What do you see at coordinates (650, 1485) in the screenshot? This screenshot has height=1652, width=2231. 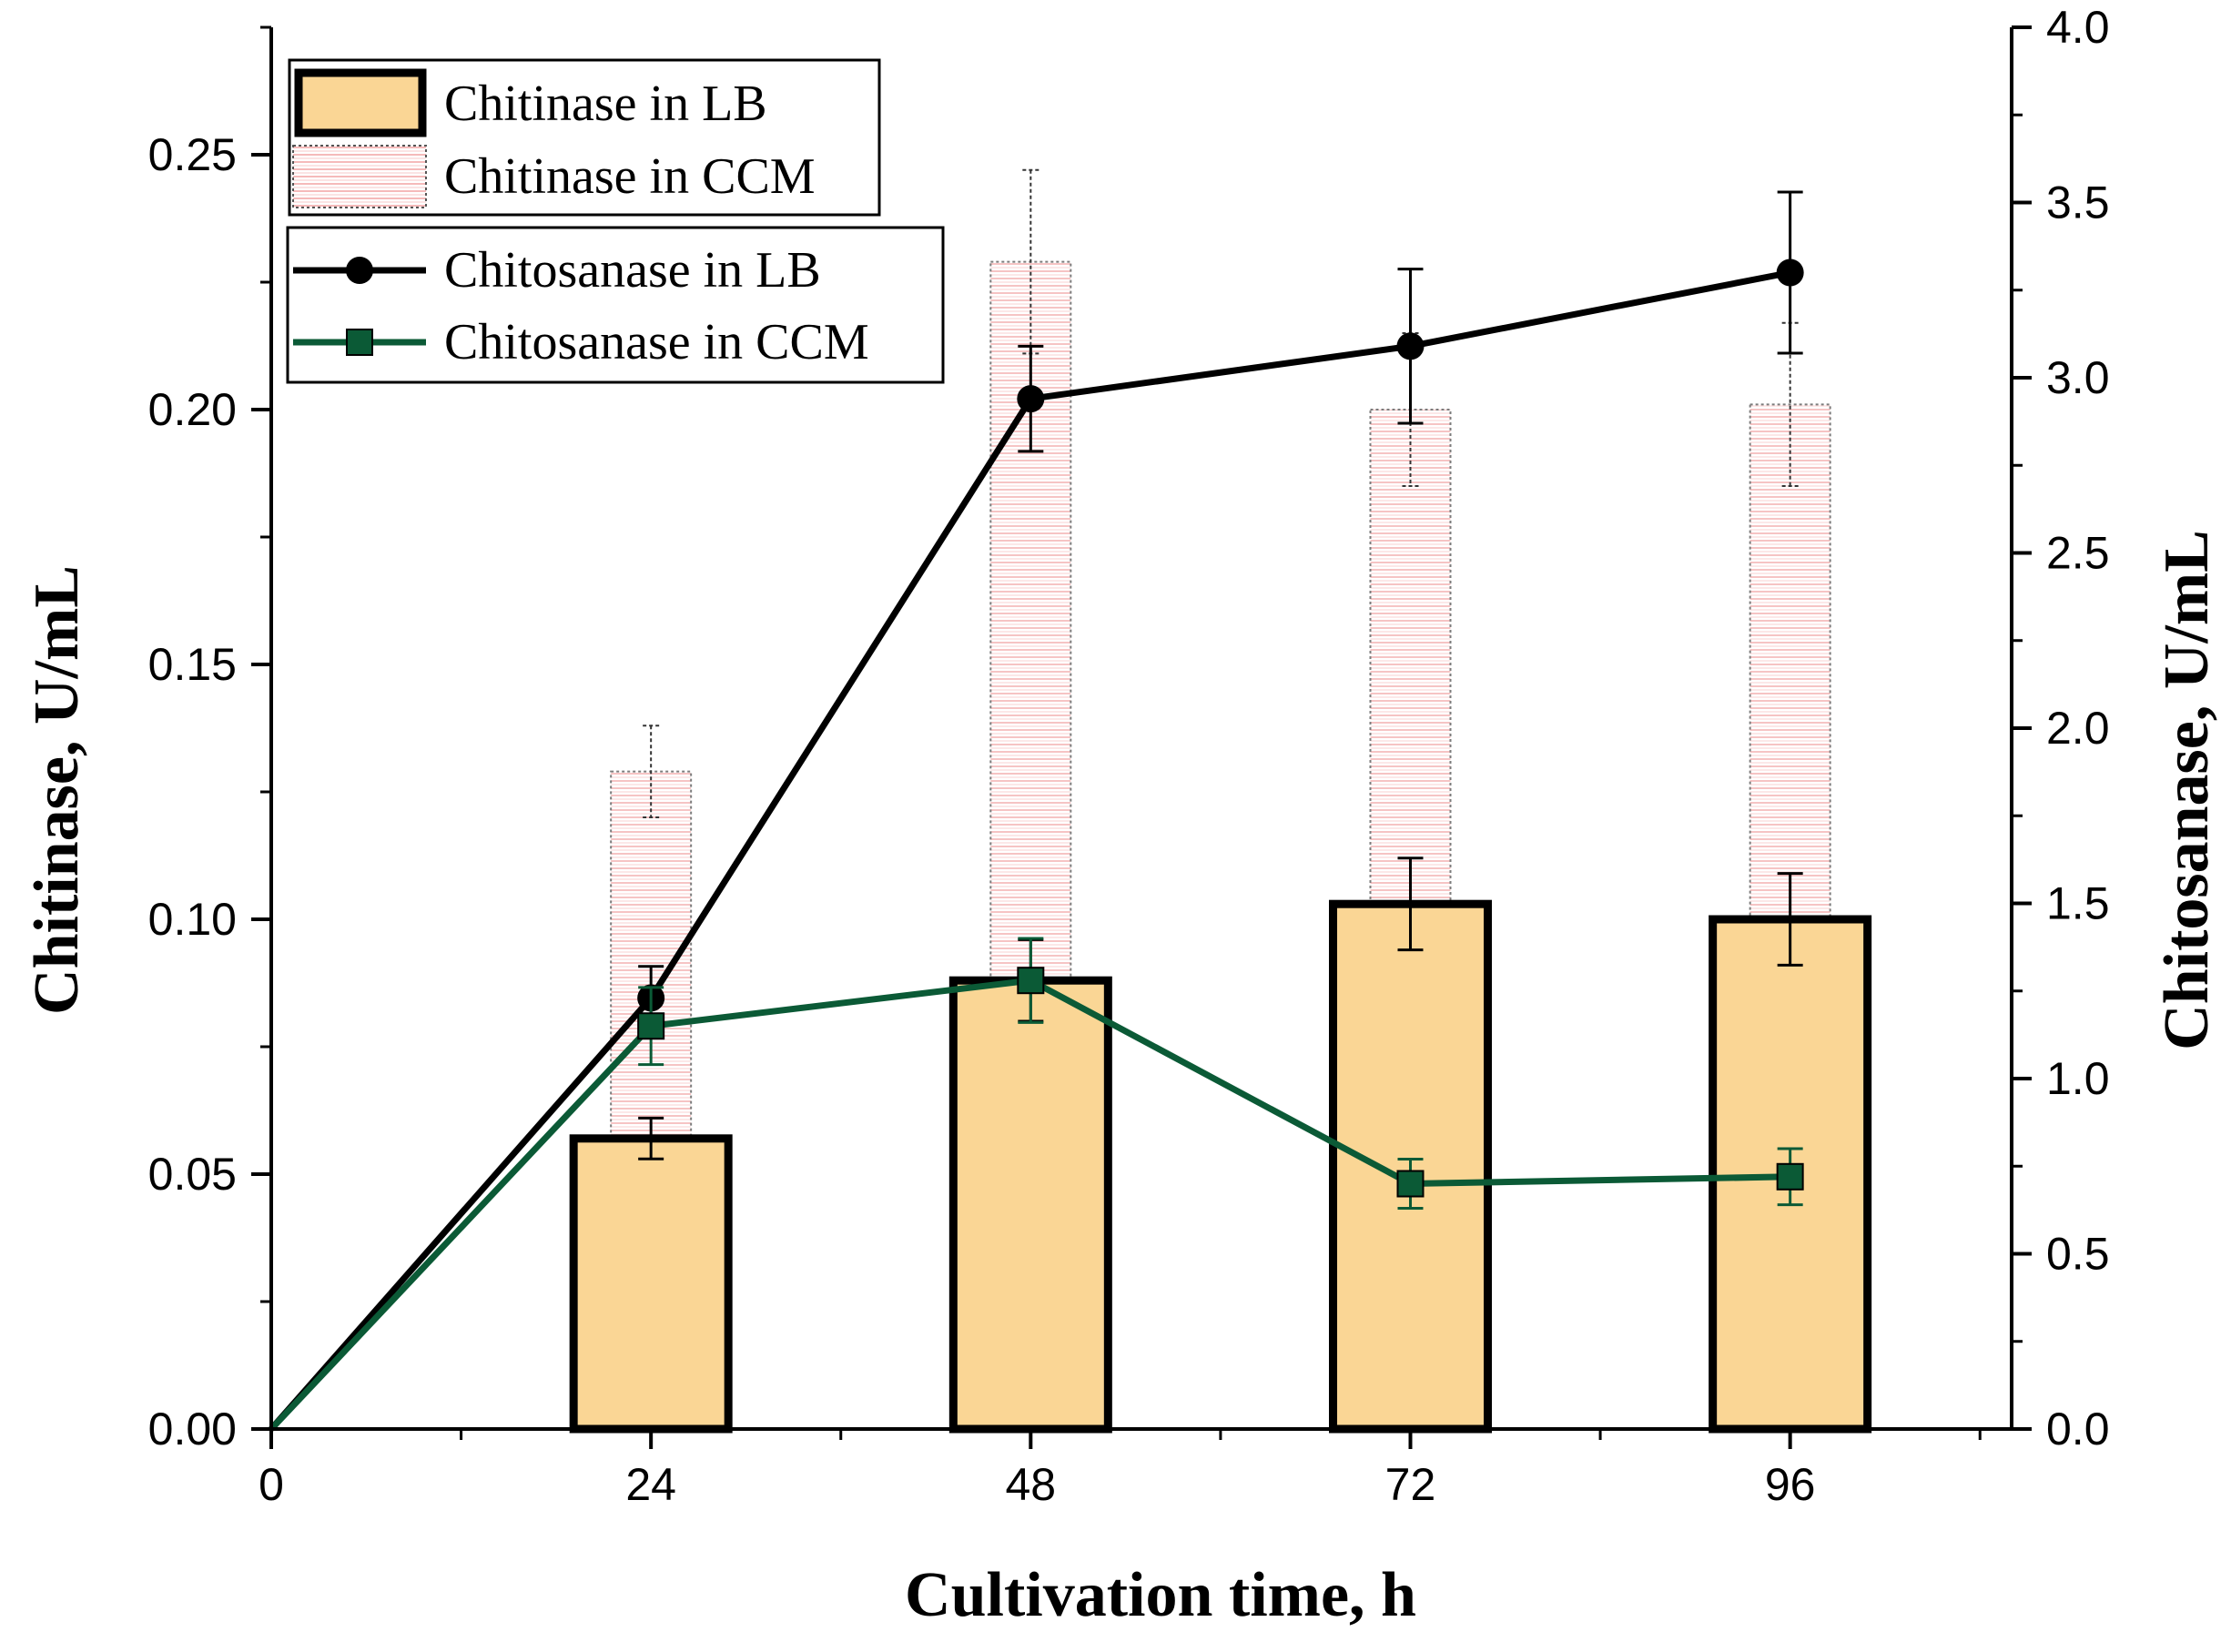 I see `x-tick-label: 24` at bounding box center [650, 1485].